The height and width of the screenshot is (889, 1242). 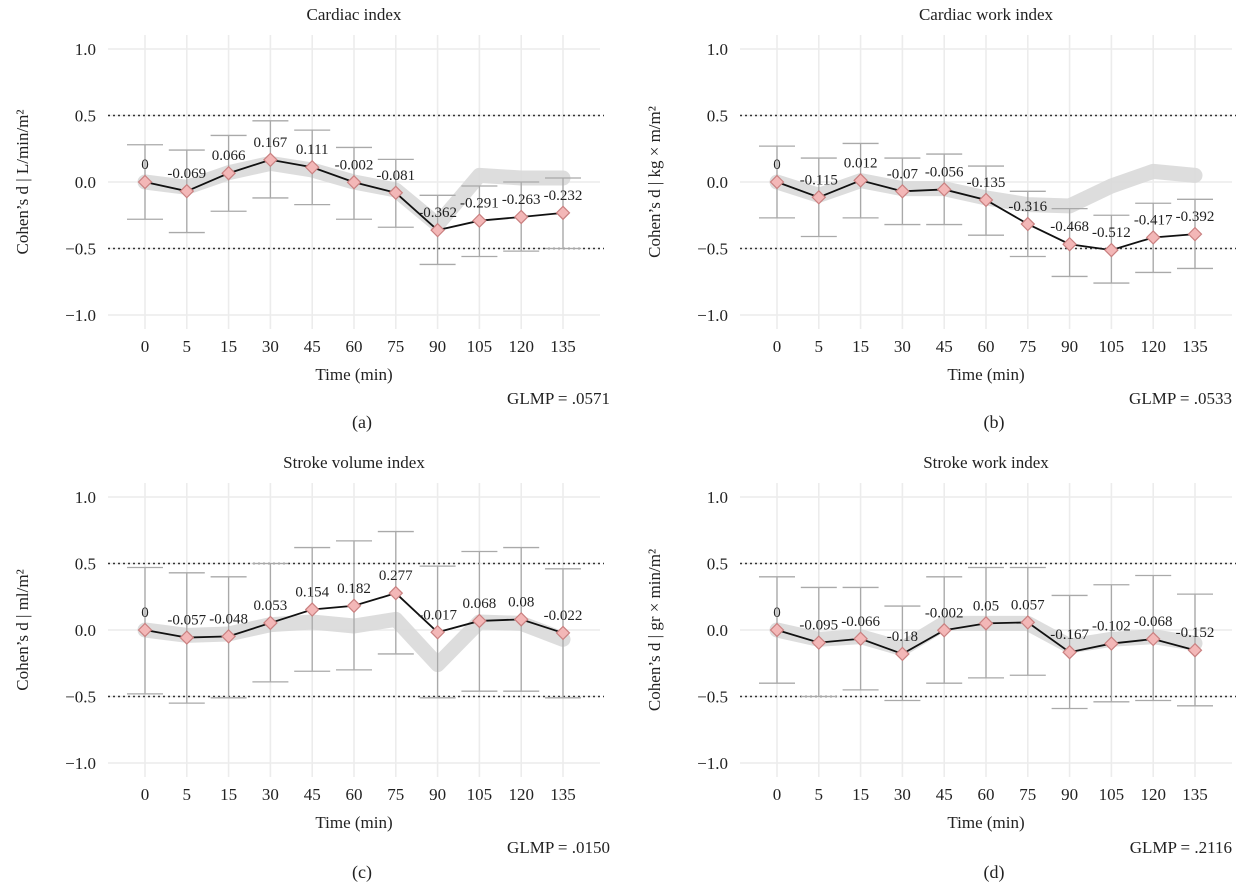 What do you see at coordinates (1111, 627) in the screenshot?
I see `data-label: -0.102` at bounding box center [1111, 627].